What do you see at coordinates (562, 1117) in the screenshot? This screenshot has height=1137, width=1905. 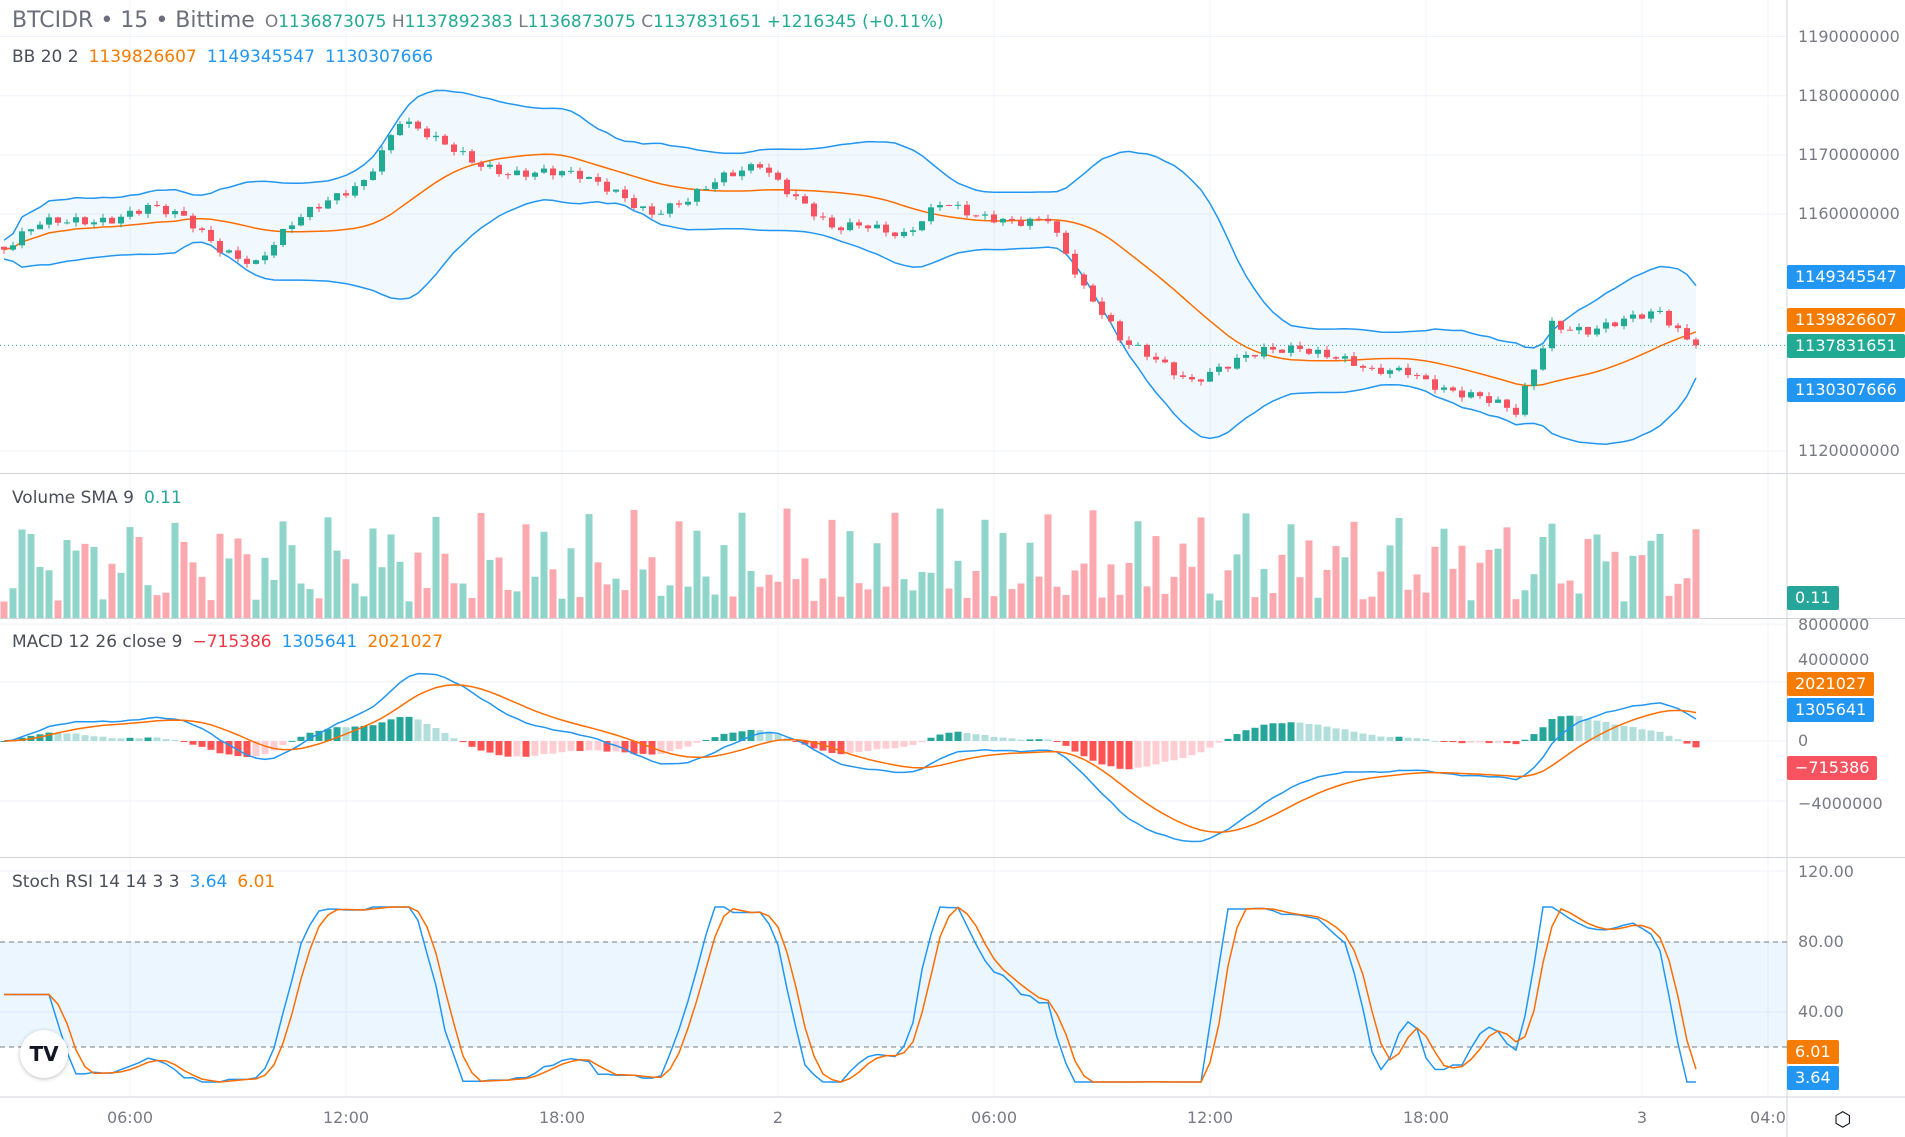 I see `time-axis-label: 18:00` at bounding box center [562, 1117].